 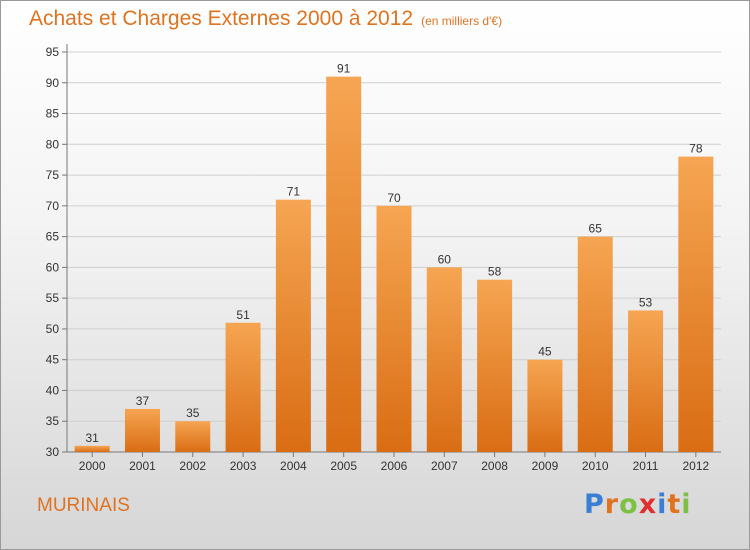 I want to click on y-tick-label: 95, so click(x=53, y=52).